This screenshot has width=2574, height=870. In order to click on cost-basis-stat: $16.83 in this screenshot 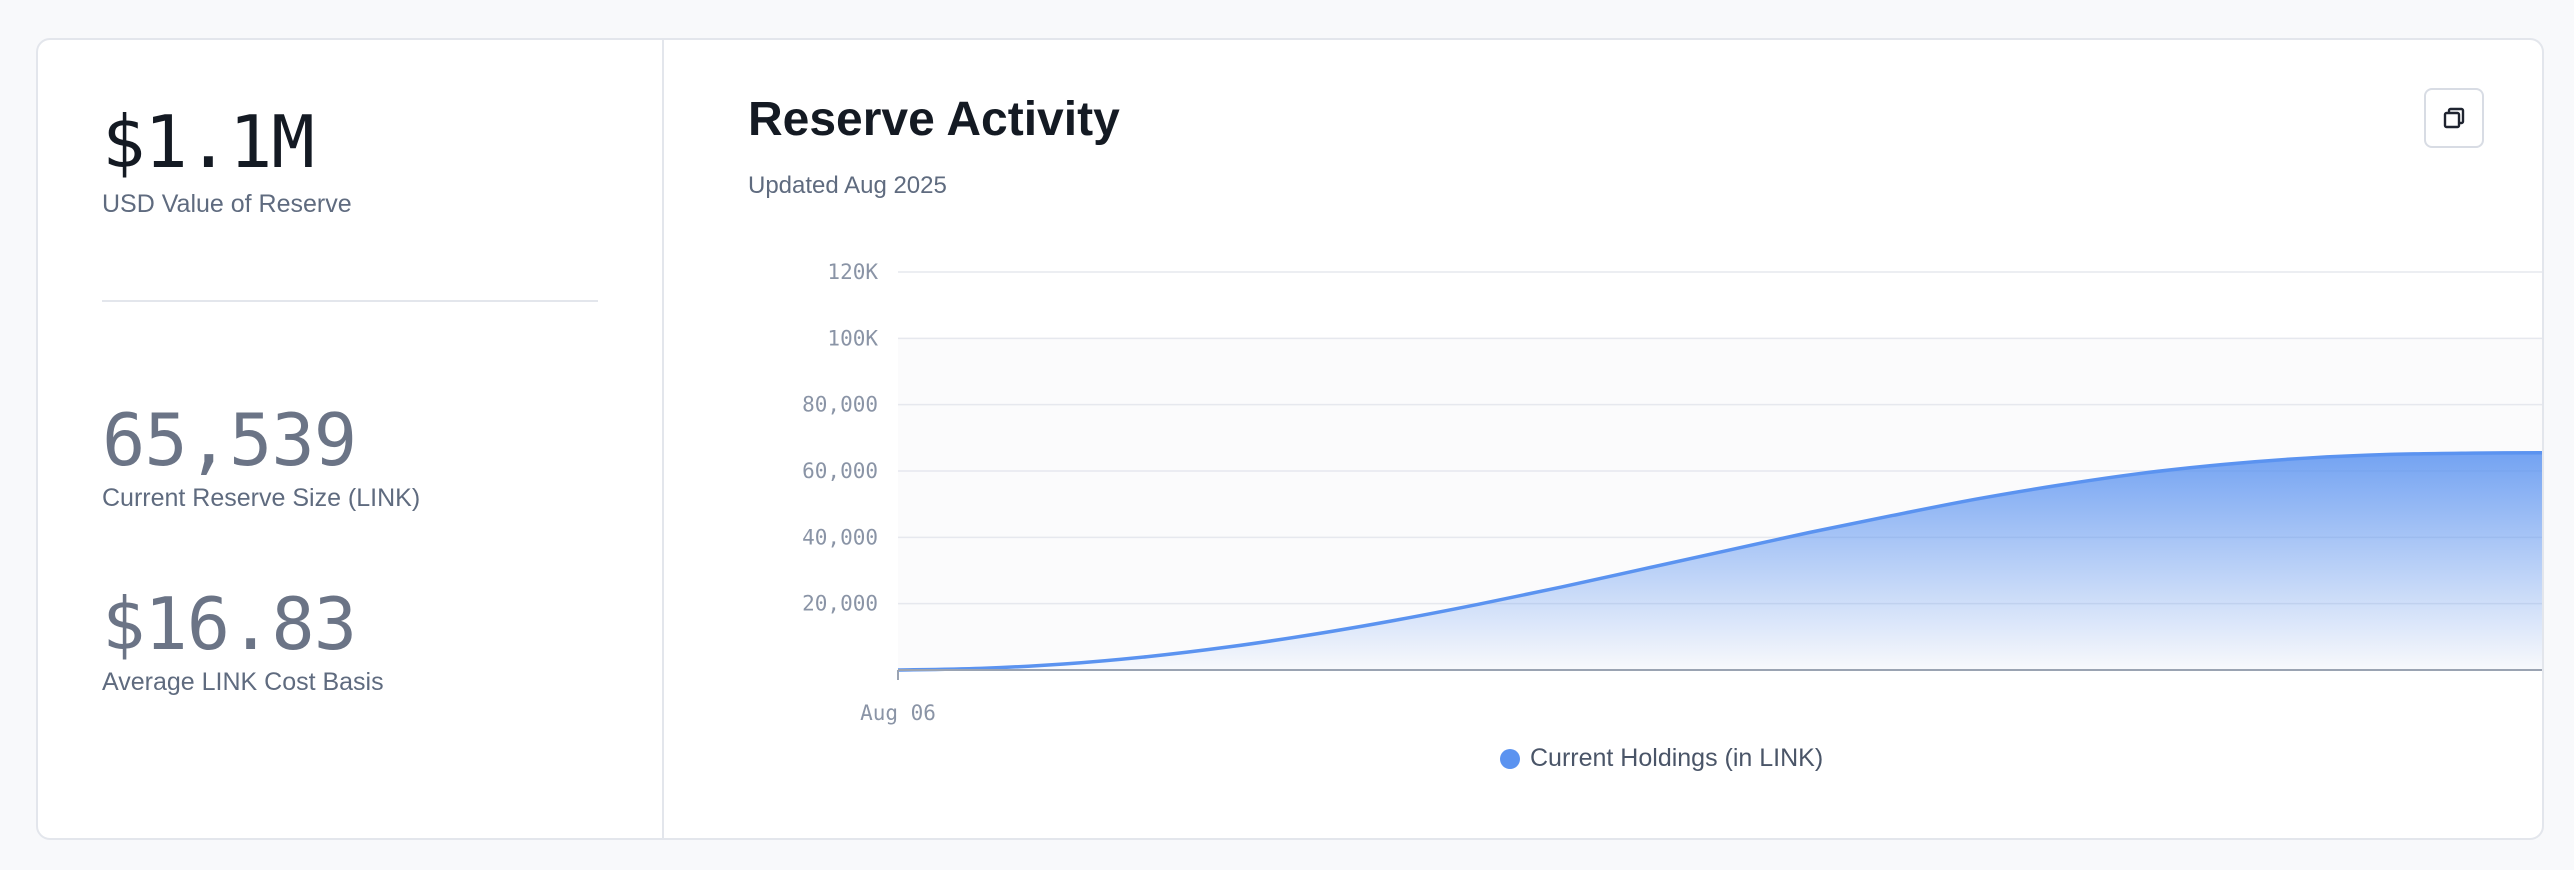, I will do `click(229, 624)`.